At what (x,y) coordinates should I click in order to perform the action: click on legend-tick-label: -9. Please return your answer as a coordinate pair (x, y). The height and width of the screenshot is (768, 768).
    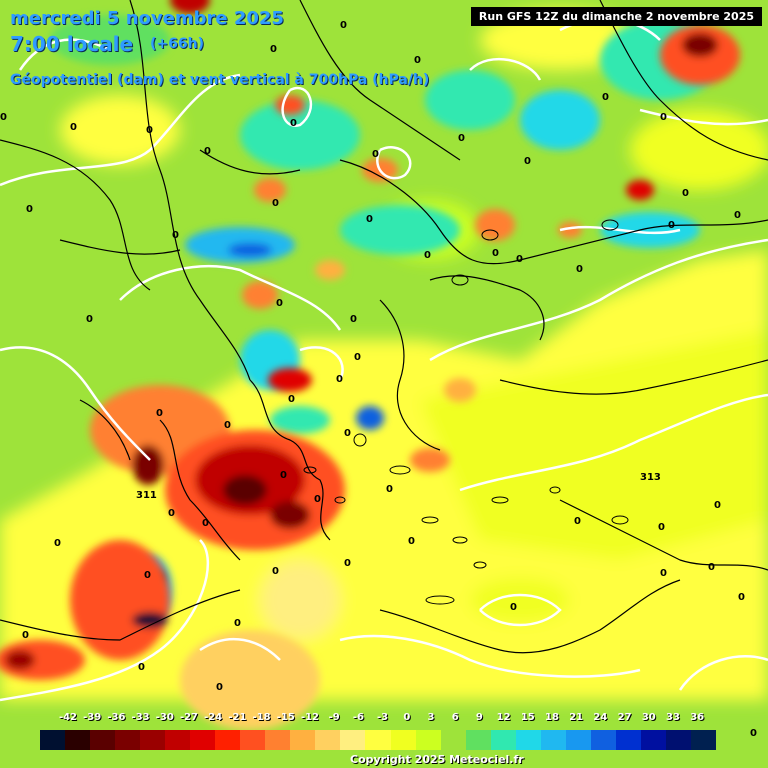
    Looking at the image, I should click on (334, 717).